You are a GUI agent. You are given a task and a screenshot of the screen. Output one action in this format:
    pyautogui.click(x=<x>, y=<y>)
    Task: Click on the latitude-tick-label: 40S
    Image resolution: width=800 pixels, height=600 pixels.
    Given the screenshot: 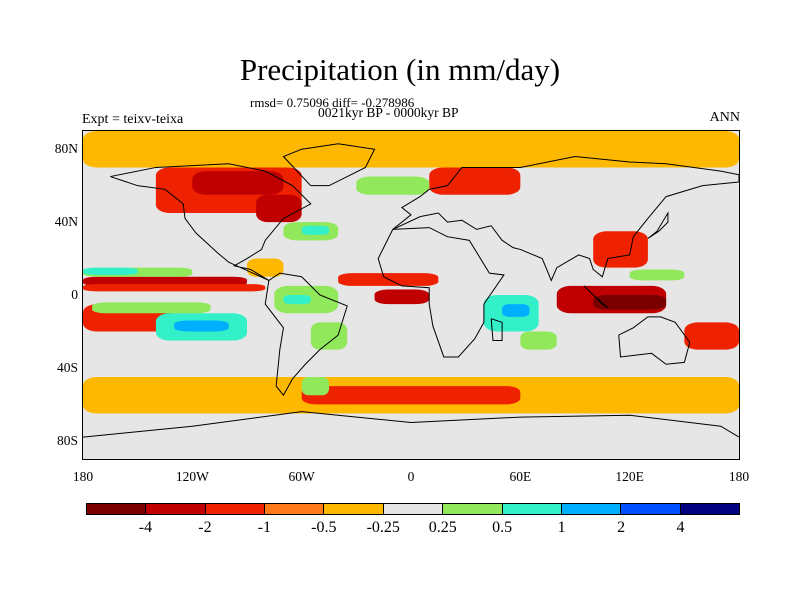 What is the action you would take?
    pyautogui.click(x=67, y=367)
    